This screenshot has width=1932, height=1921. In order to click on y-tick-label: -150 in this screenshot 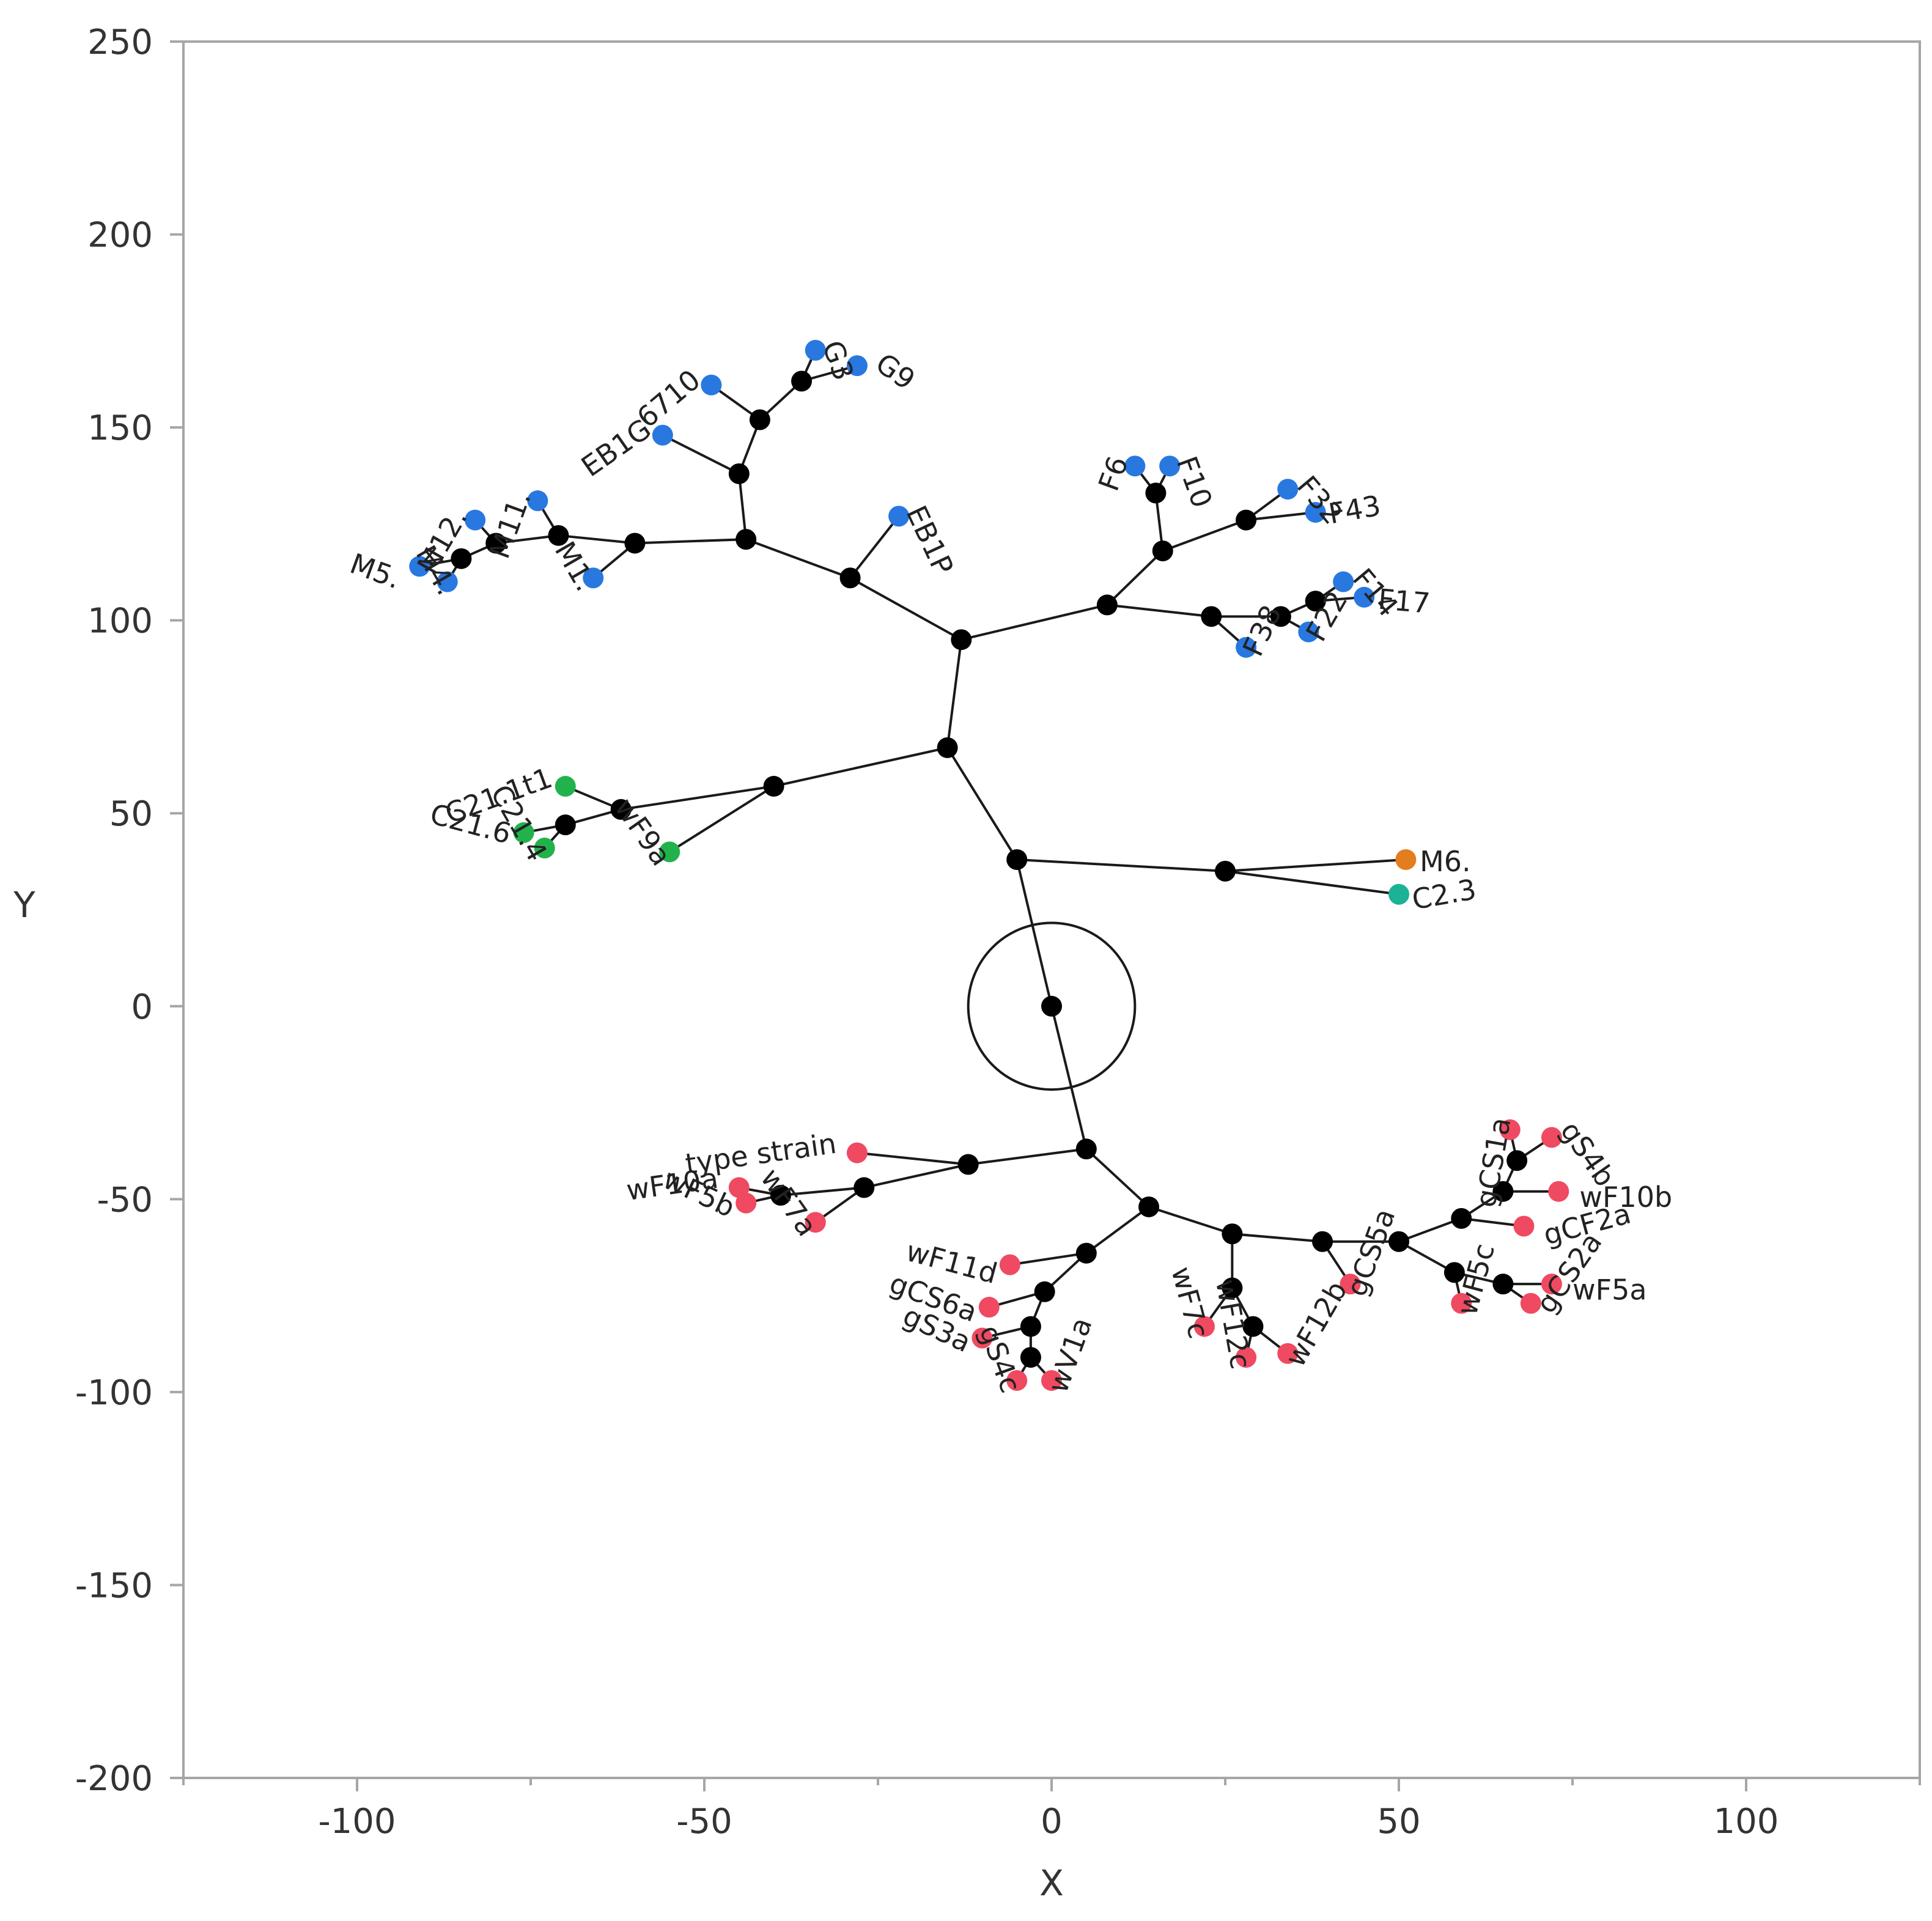, I will do `click(114, 1586)`.